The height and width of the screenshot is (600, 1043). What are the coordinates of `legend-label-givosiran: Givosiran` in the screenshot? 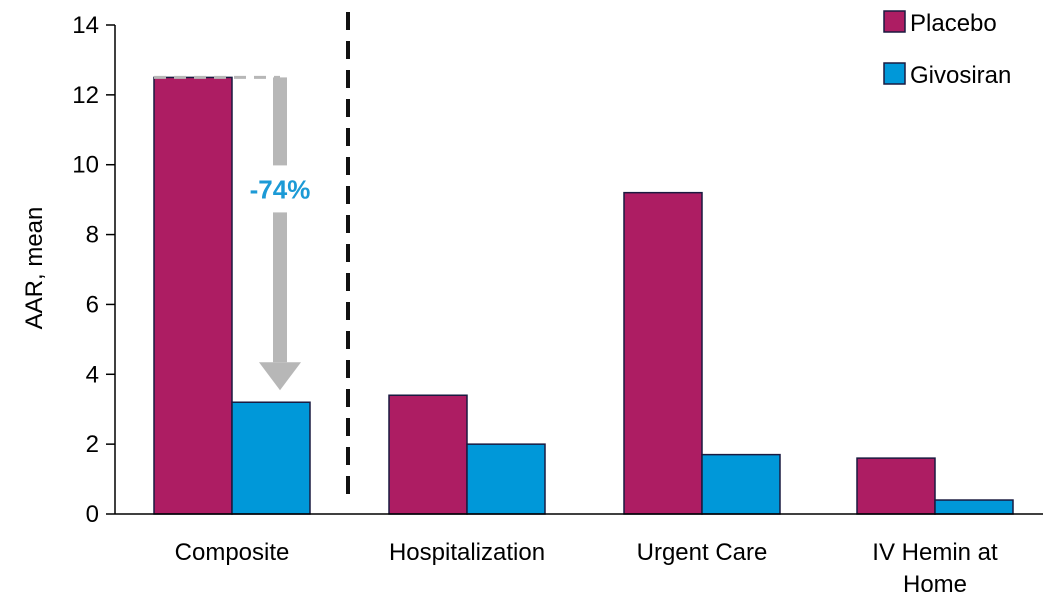 It's located at (960, 75).